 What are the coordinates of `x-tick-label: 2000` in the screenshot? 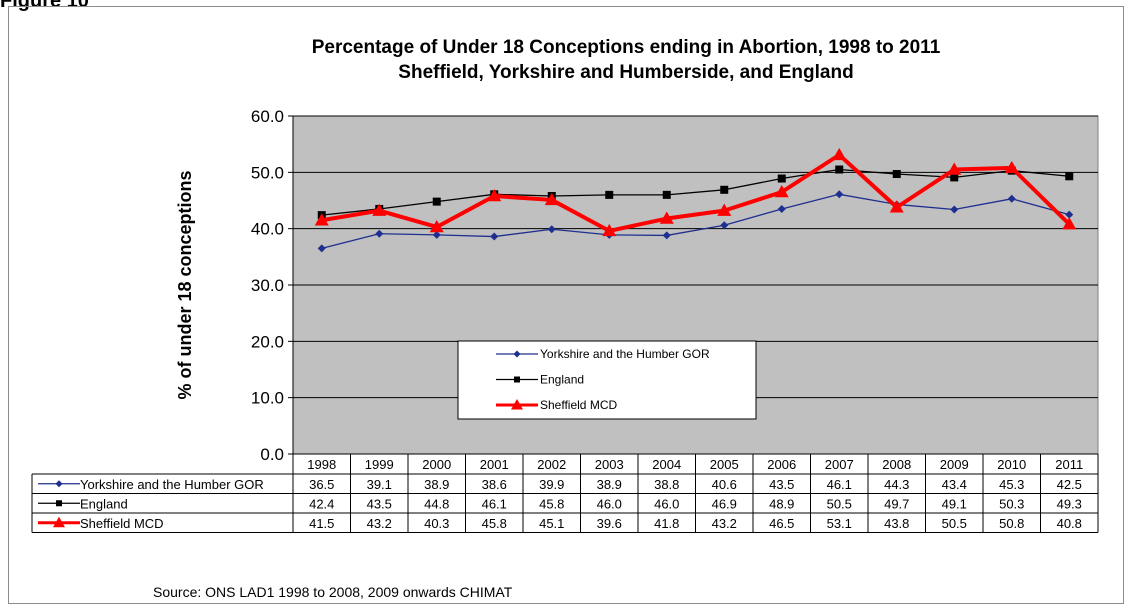 It's located at (436, 464).